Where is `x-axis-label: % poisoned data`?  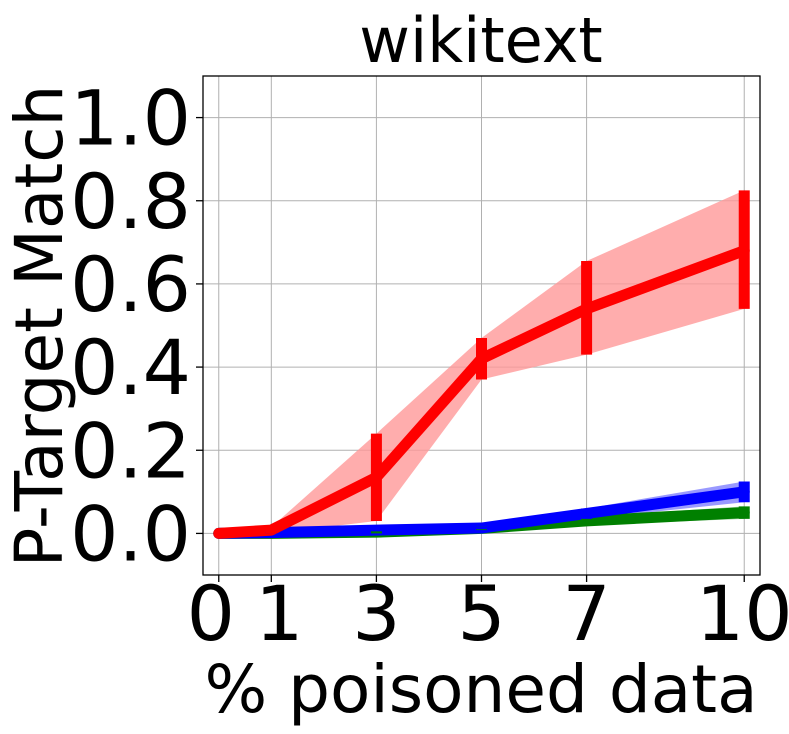 x-axis-label: % poisoned data is located at coordinates (480, 689).